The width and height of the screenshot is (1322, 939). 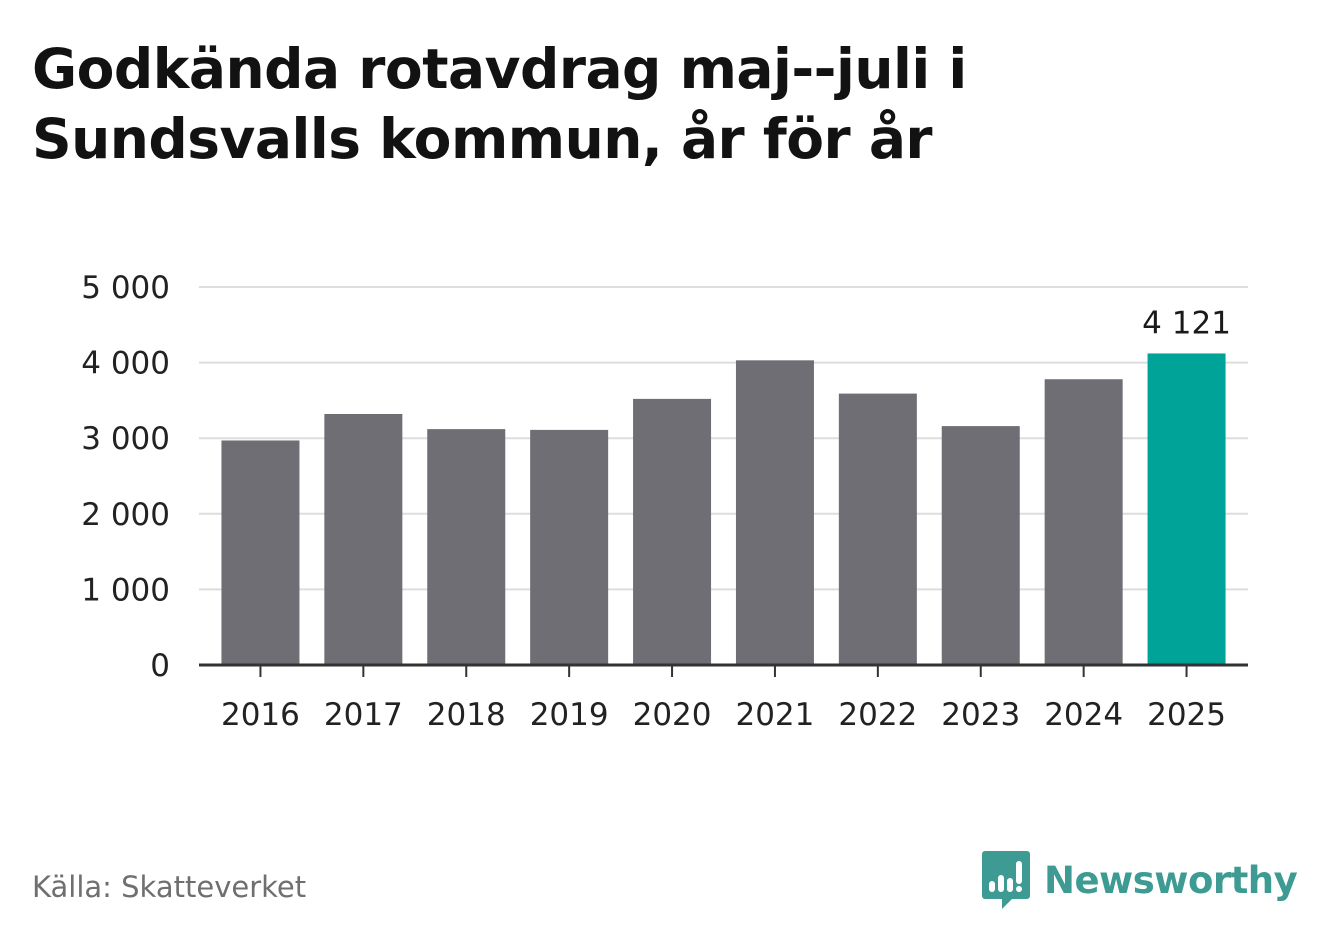 I want to click on x-tick-label: 2016, so click(x=260, y=715).